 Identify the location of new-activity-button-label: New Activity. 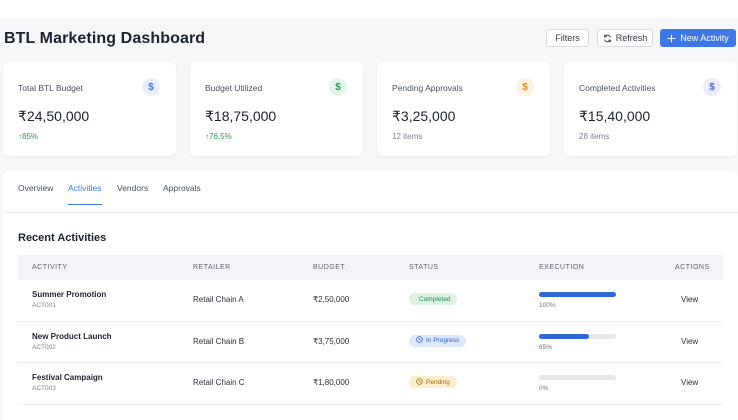
(704, 38).